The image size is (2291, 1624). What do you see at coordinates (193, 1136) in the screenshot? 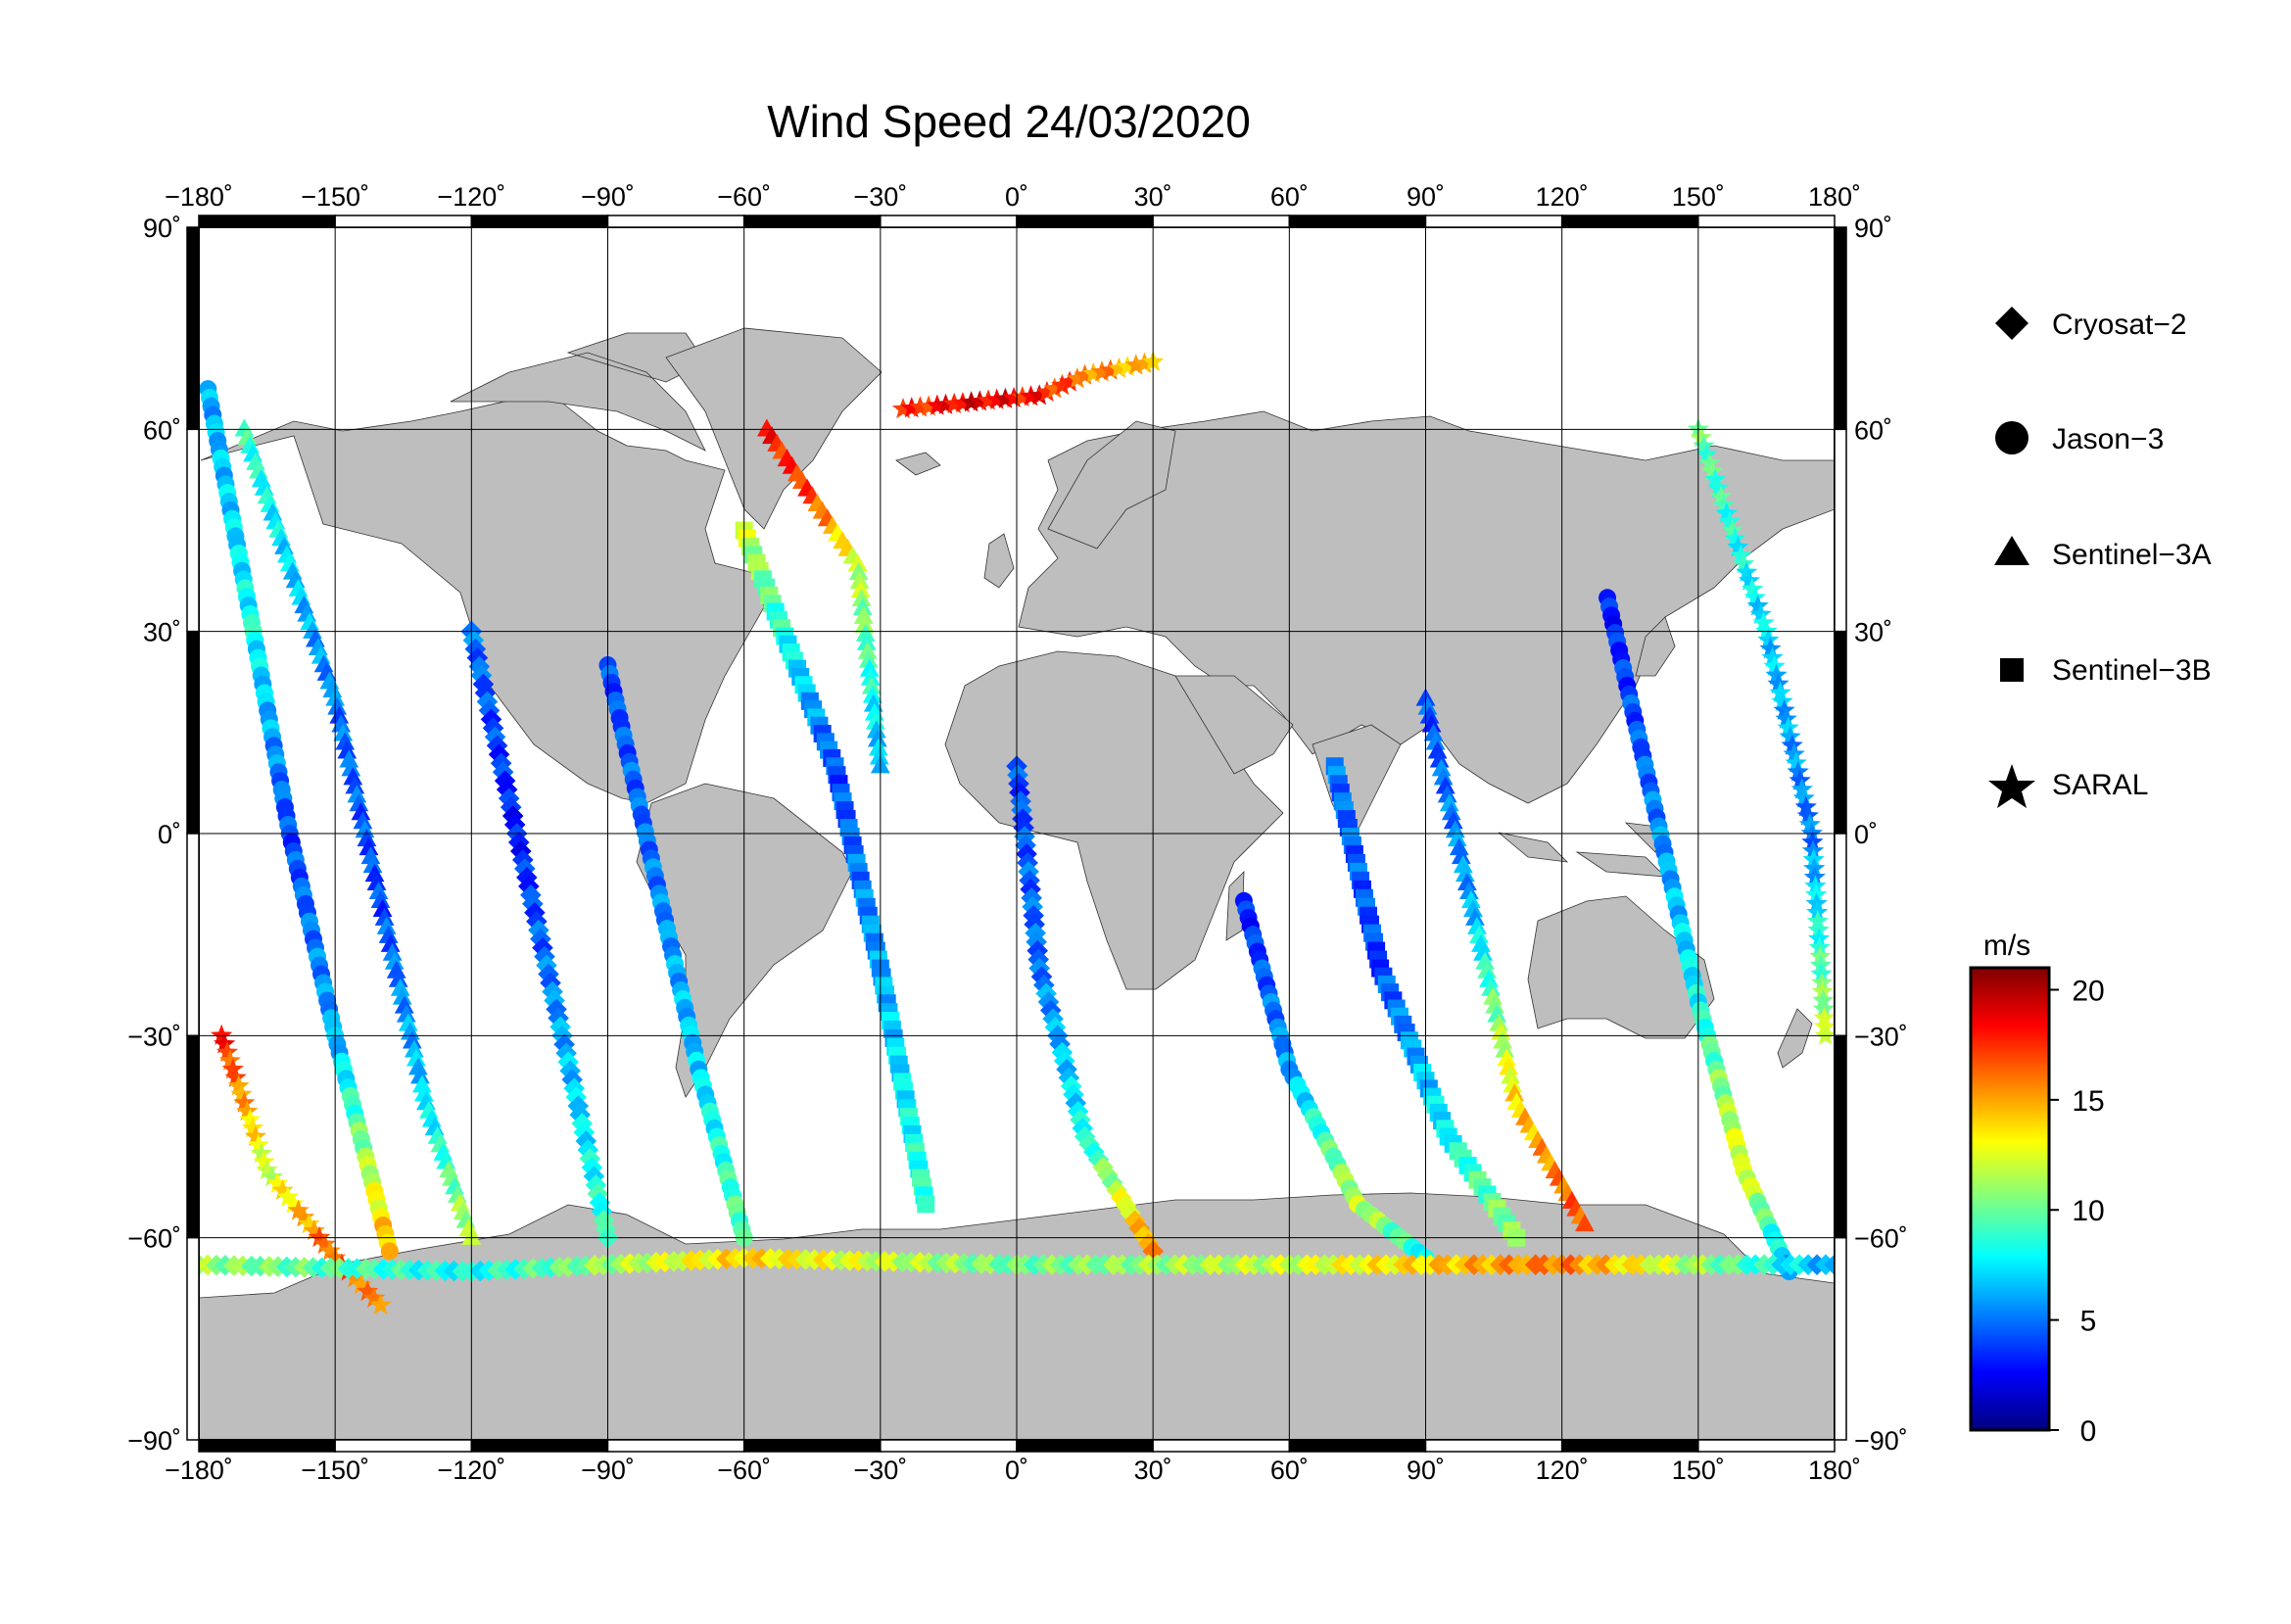
I see `frame-band-left` at bounding box center [193, 1136].